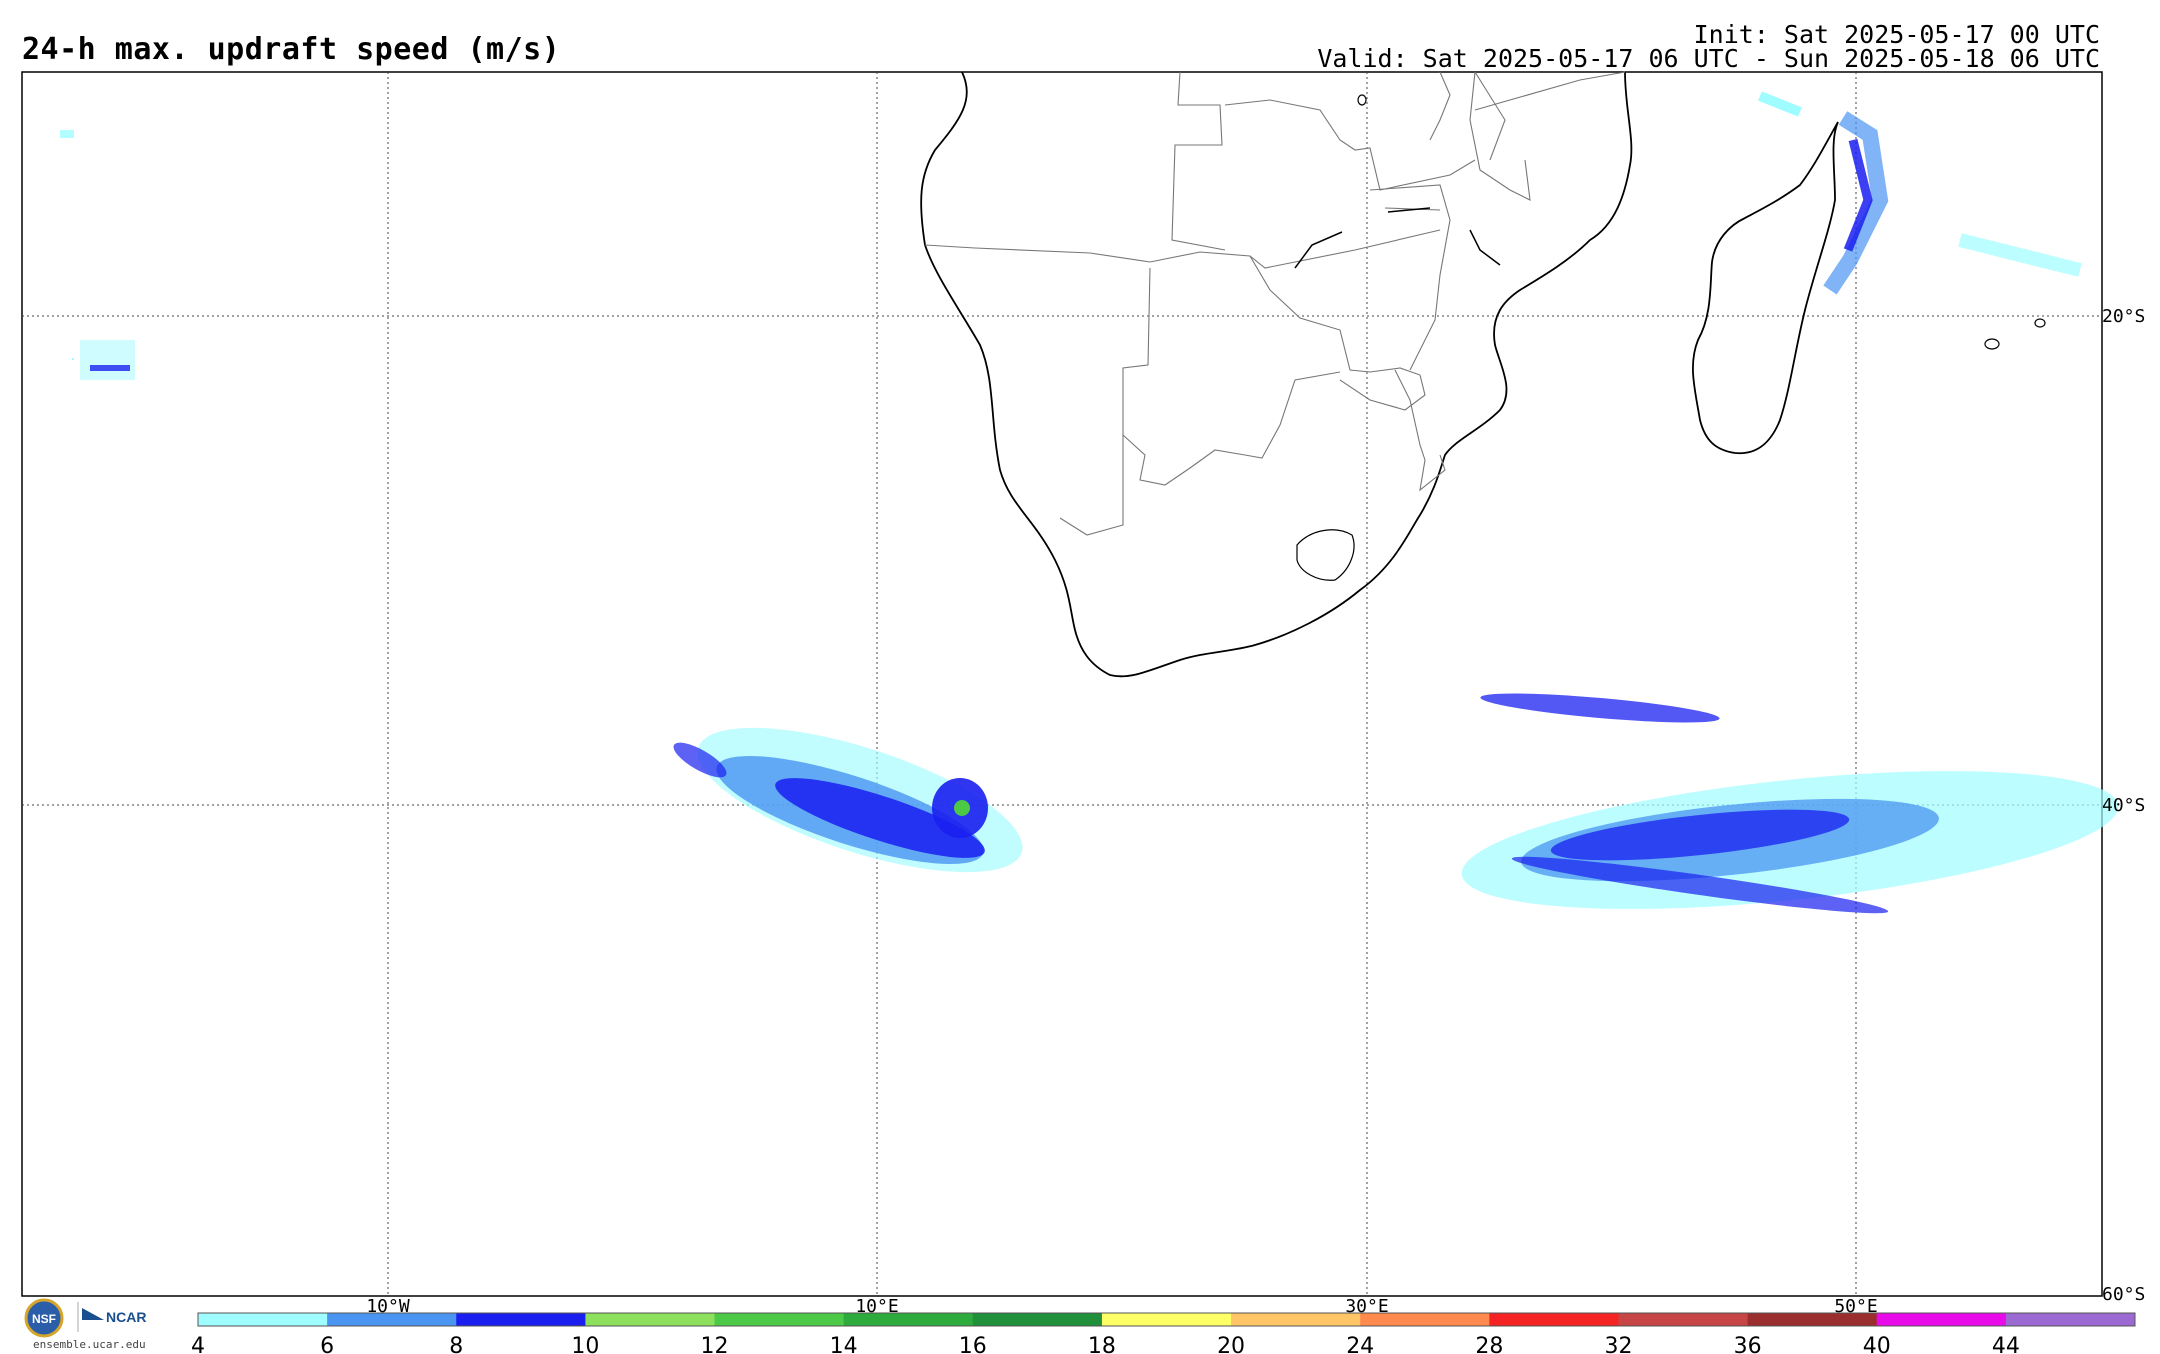 The height and width of the screenshot is (1354, 2160). What do you see at coordinates (97, 255) in the screenshot?
I see `updraft-field-west` at bounding box center [97, 255].